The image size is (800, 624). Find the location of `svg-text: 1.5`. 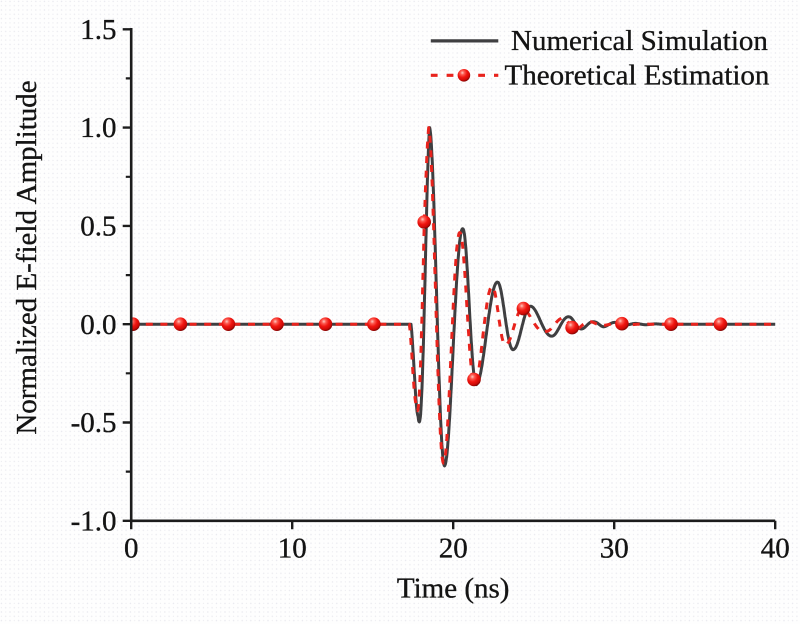

svg-text: 1.5 is located at coordinates (98, 30).